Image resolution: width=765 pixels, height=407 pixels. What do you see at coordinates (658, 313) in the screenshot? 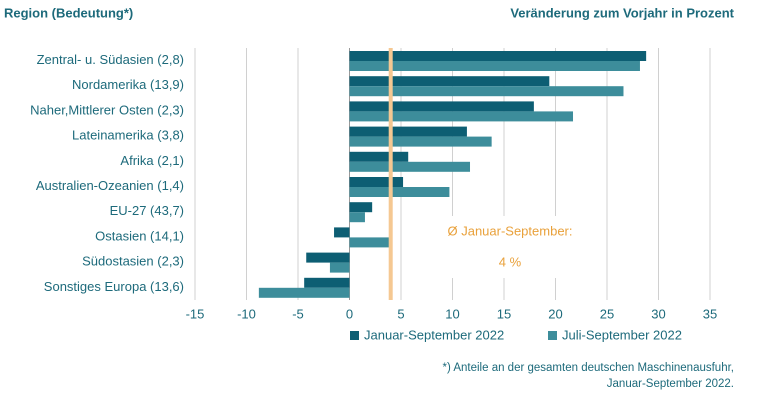
I see `x-tick-label: 30` at bounding box center [658, 313].